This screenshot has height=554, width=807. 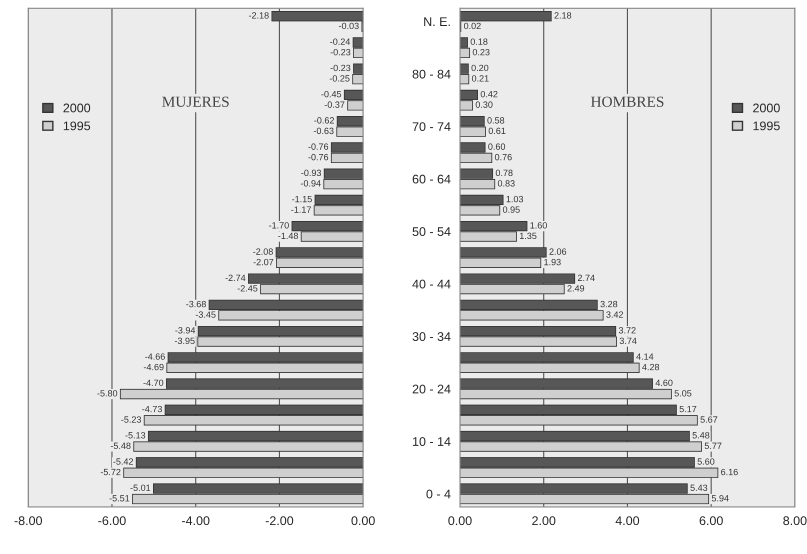 I want to click on x-tick-label: 6.00, so click(x=711, y=521).